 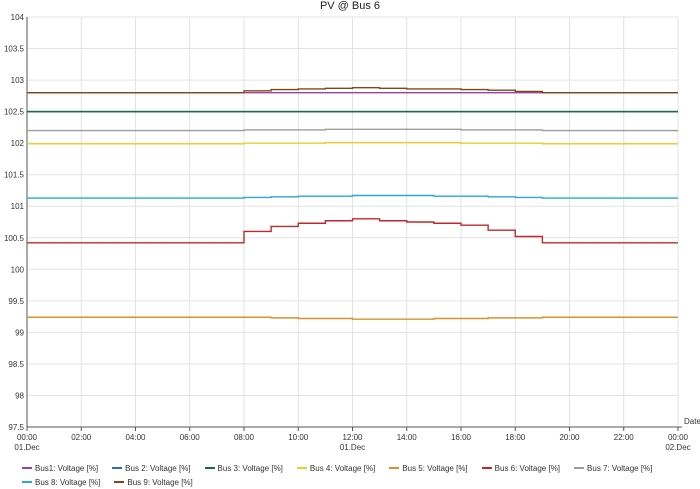 I want to click on legend-item: Bus 9: Voltage [%], so click(x=153, y=482).